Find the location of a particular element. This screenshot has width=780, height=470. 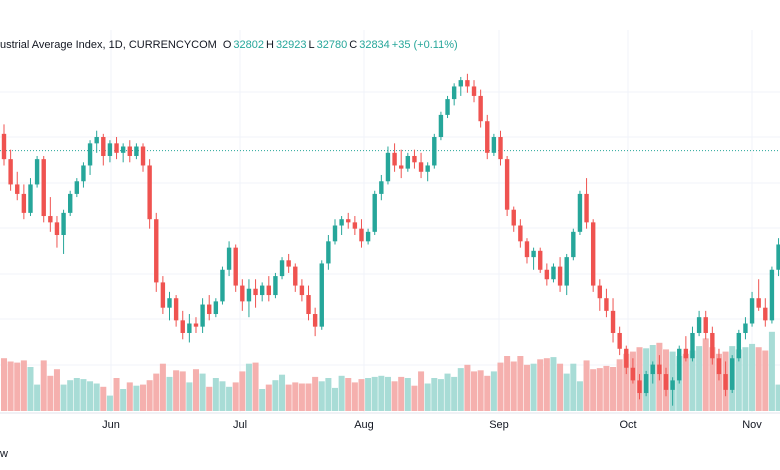

tick-label-nov: Nov is located at coordinates (752, 425).